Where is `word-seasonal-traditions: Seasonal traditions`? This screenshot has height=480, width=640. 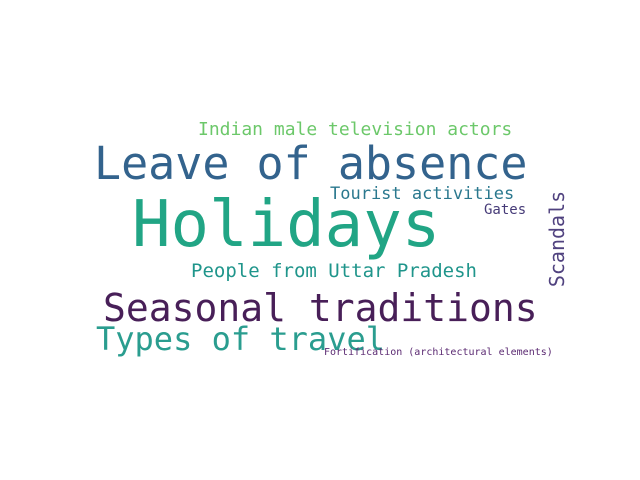 word-seasonal-traditions: Seasonal traditions is located at coordinates (320, 308).